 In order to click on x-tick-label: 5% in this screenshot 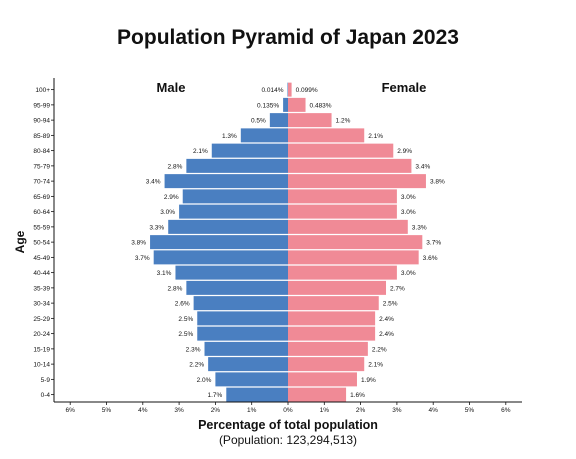, I will do `click(107, 410)`.